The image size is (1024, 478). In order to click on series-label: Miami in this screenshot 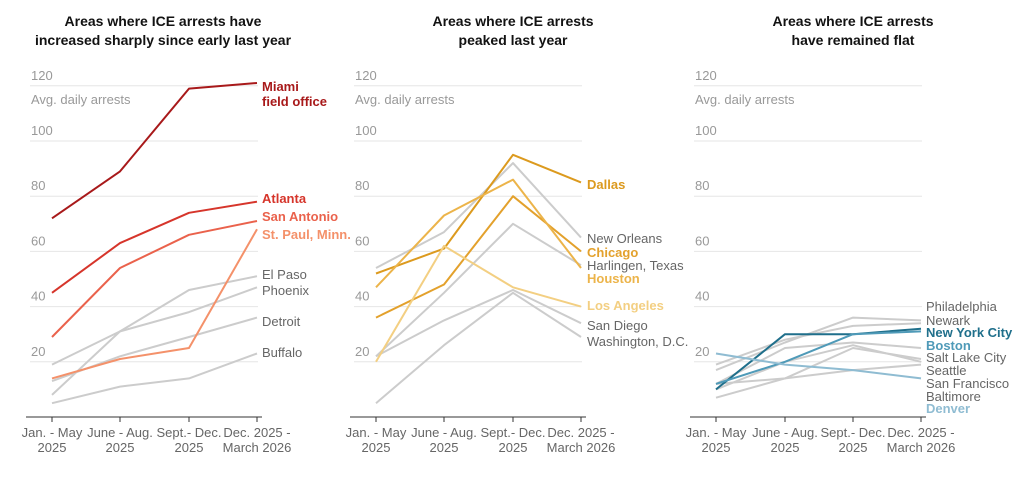, I will do `click(280, 86)`.